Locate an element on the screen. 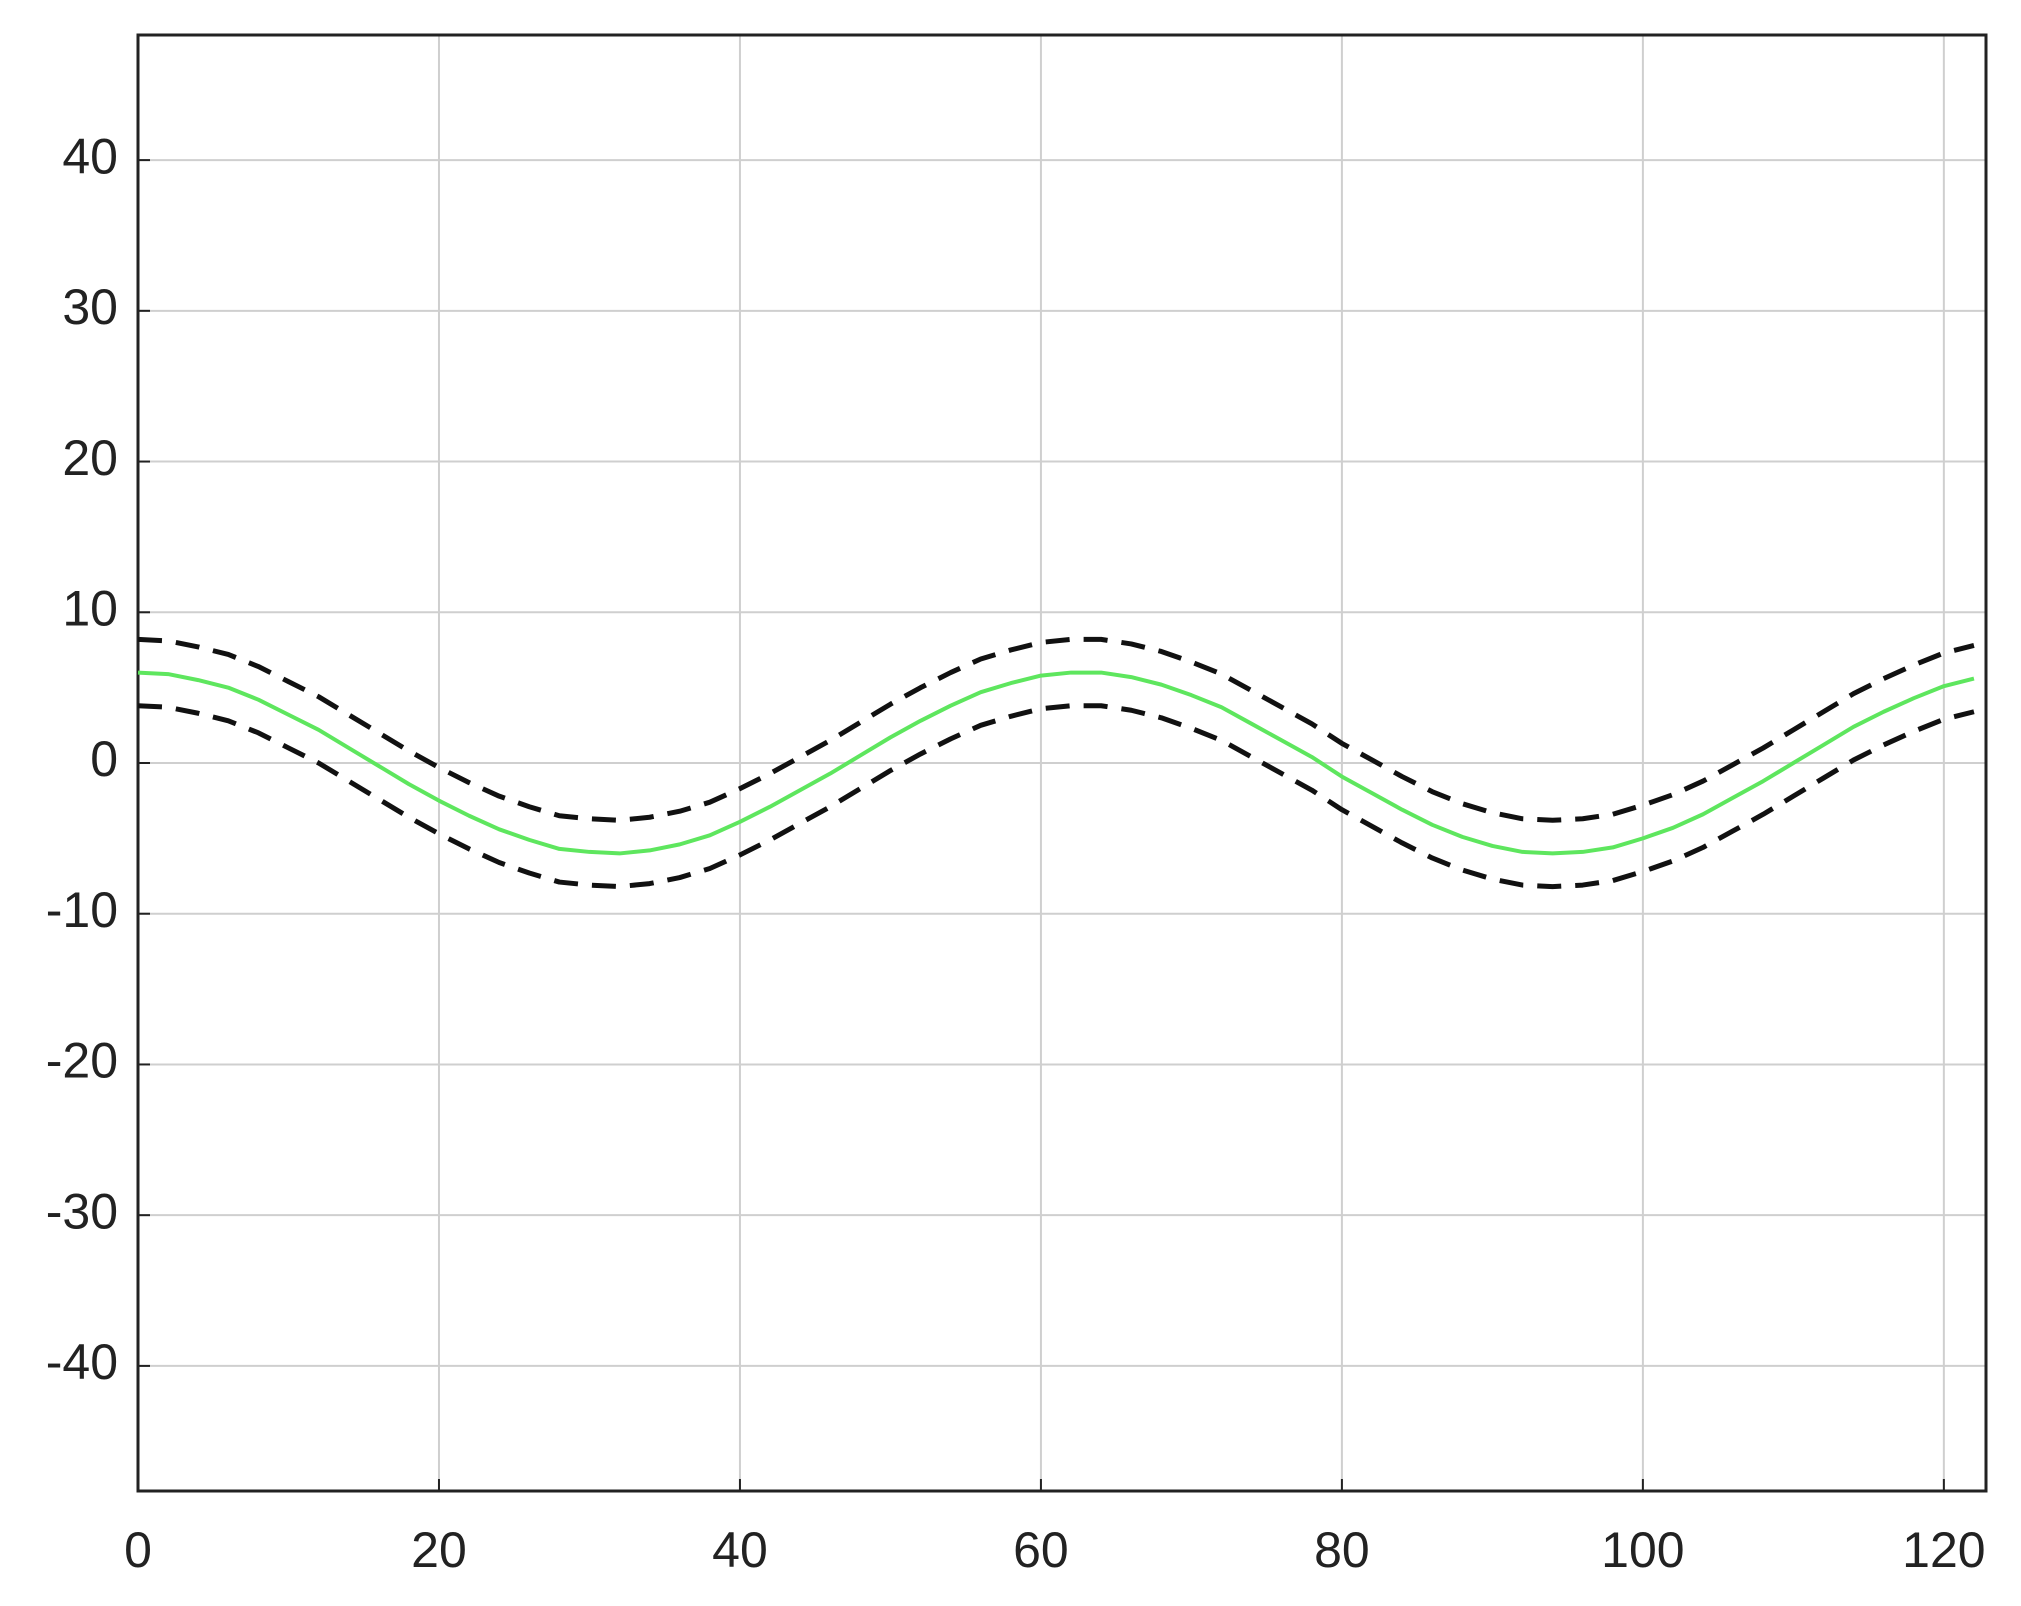  y-tick-label: 30 is located at coordinates (90, 307).